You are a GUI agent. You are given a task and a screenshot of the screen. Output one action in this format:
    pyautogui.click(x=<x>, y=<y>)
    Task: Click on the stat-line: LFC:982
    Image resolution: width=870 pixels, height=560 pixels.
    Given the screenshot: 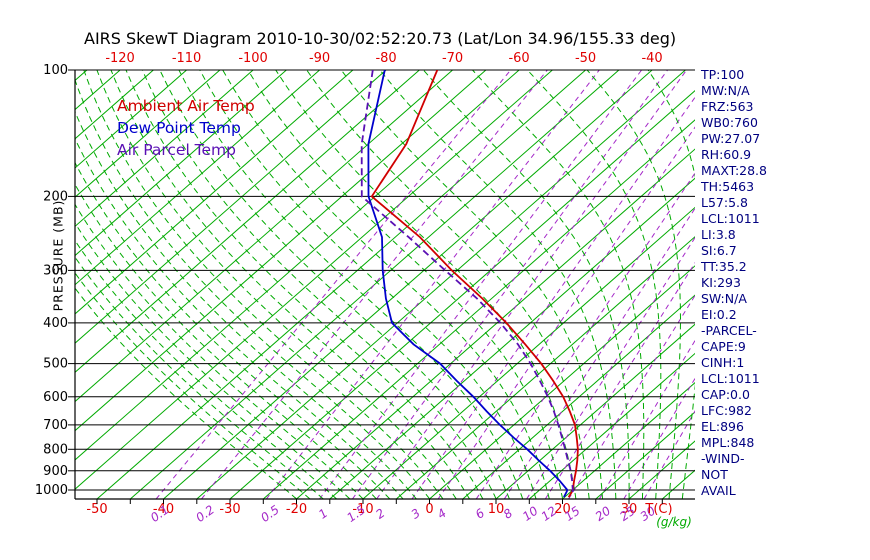 What is the action you would take?
    pyautogui.click(x=726, y=410)
    